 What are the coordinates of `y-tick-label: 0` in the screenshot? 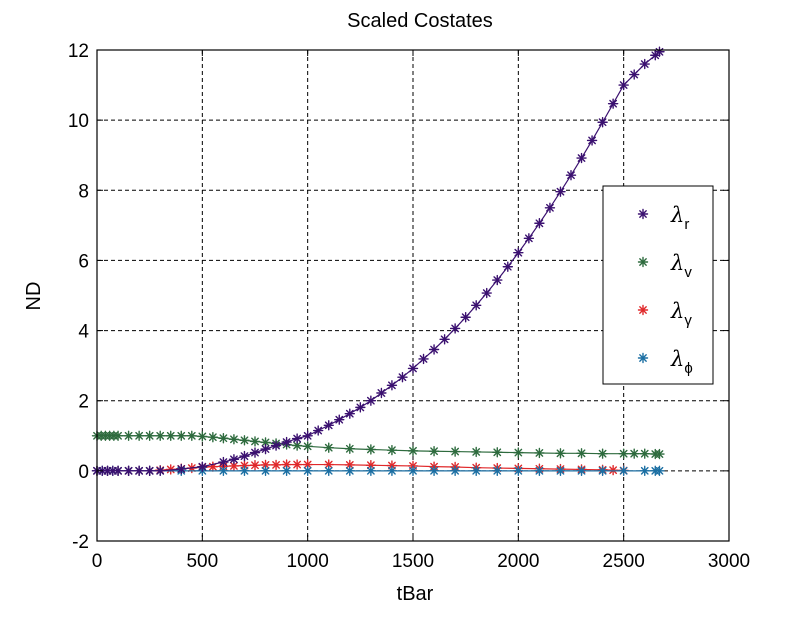 It's located at (83, 472).